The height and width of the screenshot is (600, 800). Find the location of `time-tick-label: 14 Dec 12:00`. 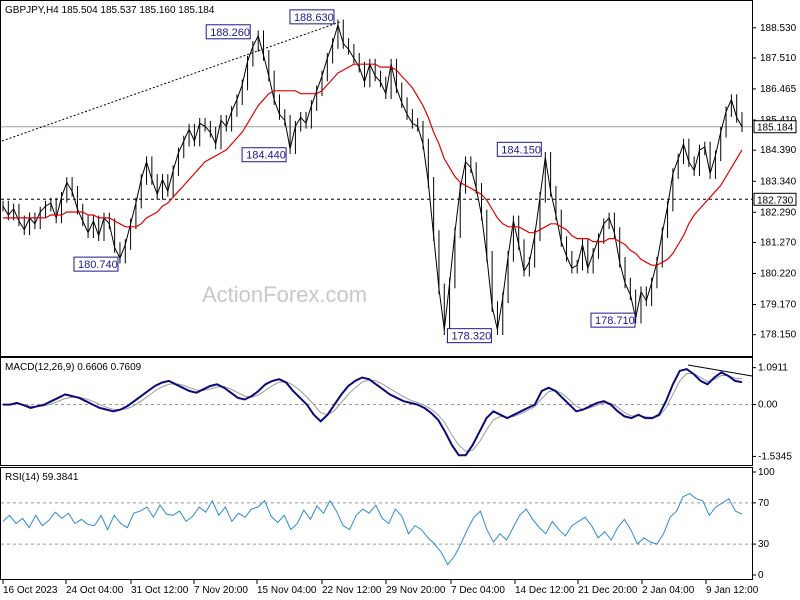

time-tick-label: 14 Dec 12:00 is located at coordinates (545, 590).